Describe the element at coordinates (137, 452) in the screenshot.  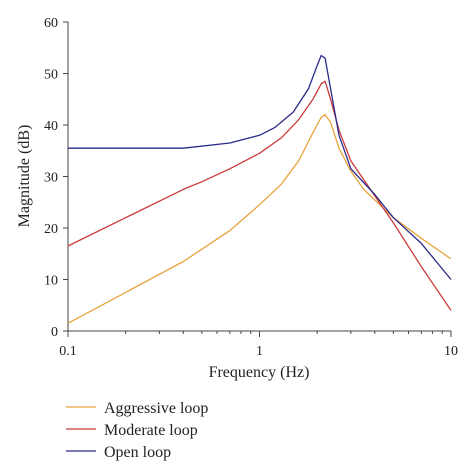
I see `legend-label: Open loop` at that location.